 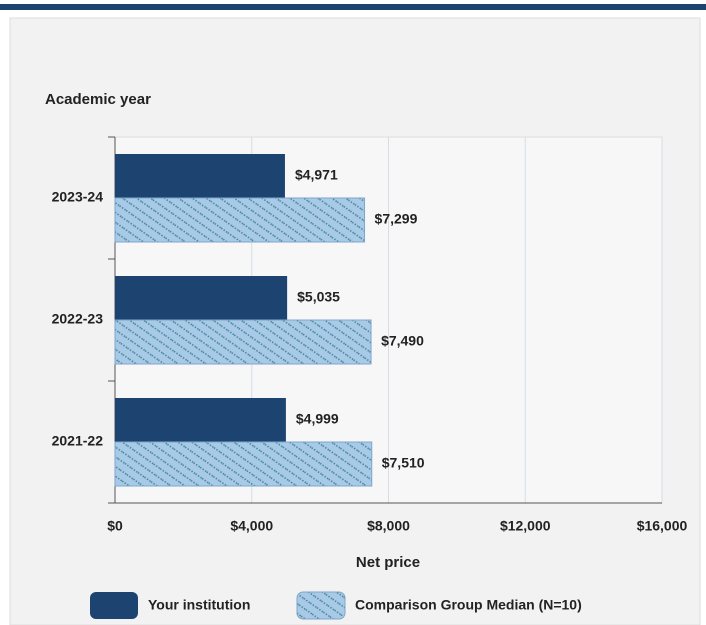 I want to click on y-tick-label: 2023-24, so click(x=78, y=197).